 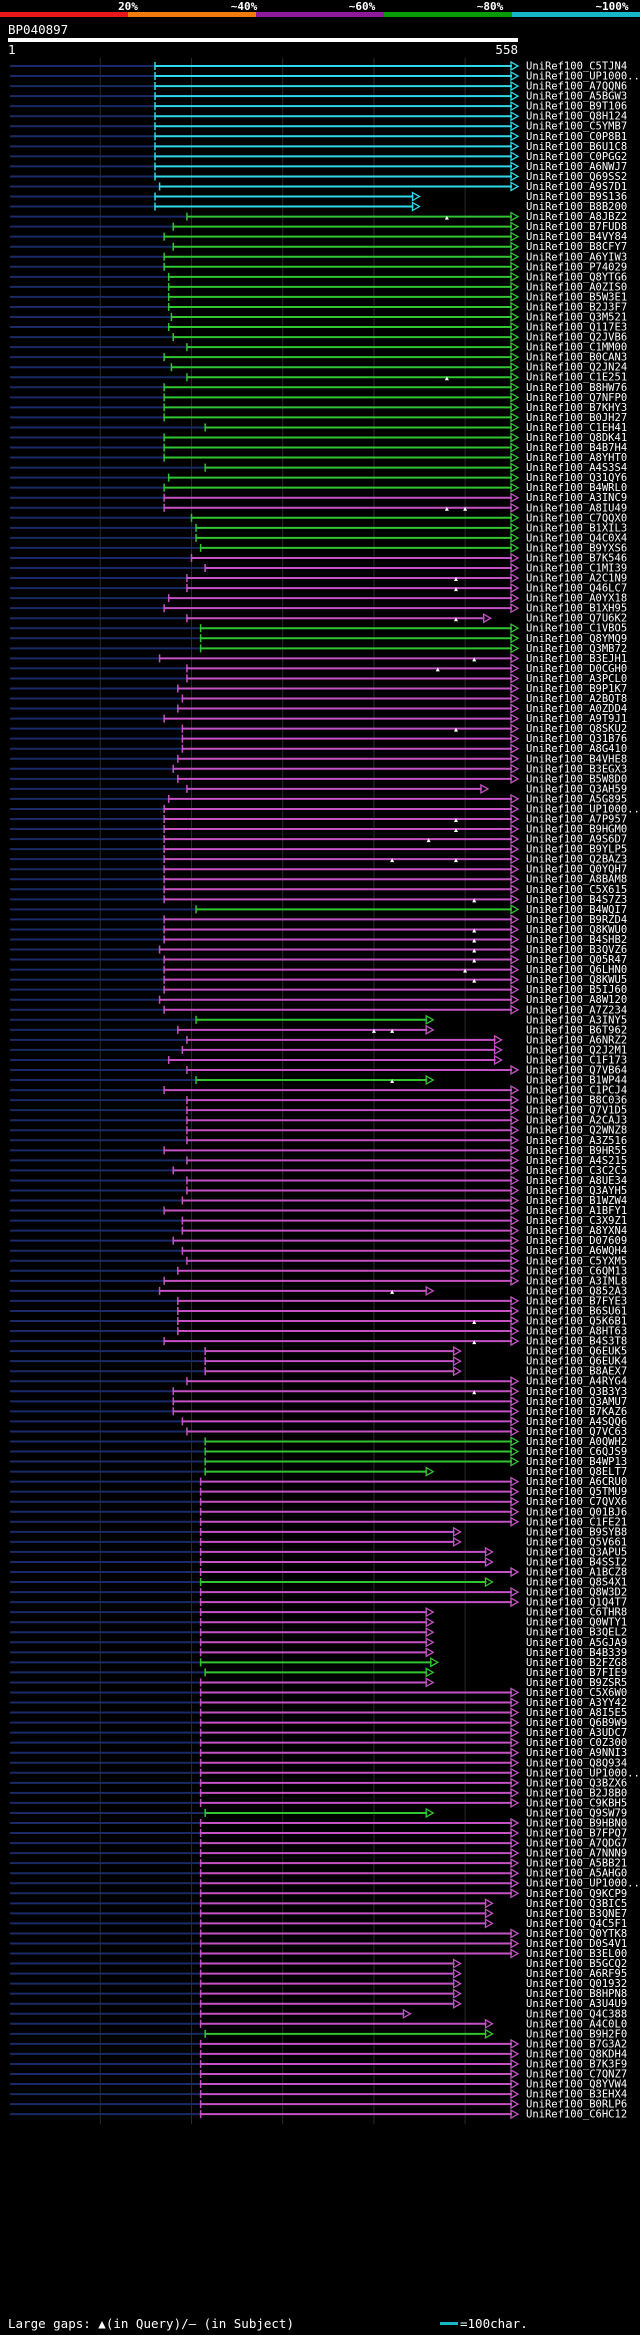 What do you see at coordinates (318, 789) in the screenshot?
I see `hit-row: UniRef100_Q3AH59` at bounding box center [318, 789].